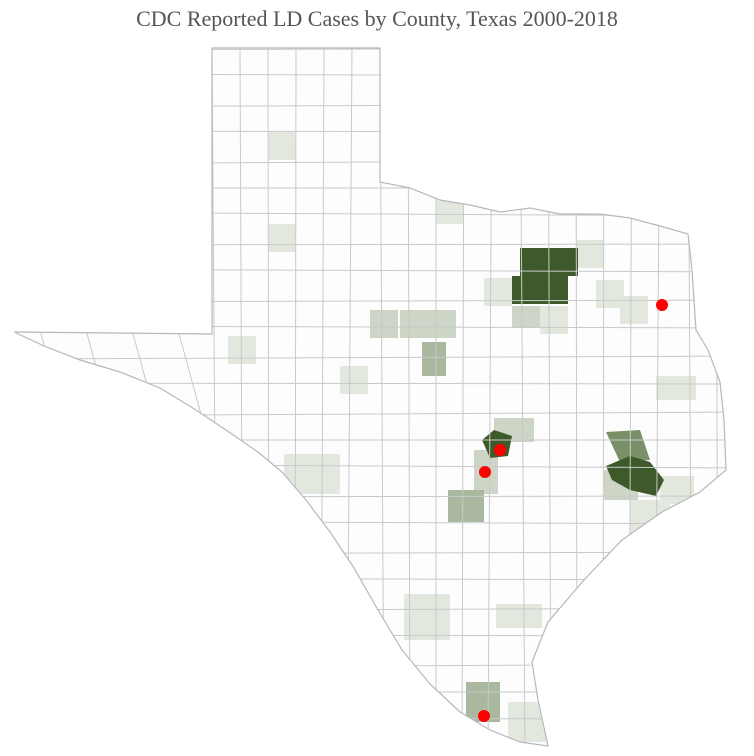  What do you see at coordinates (461, 532) in the screenshot?
I see `mid-dark-counties` at bounding box center [461, 532].